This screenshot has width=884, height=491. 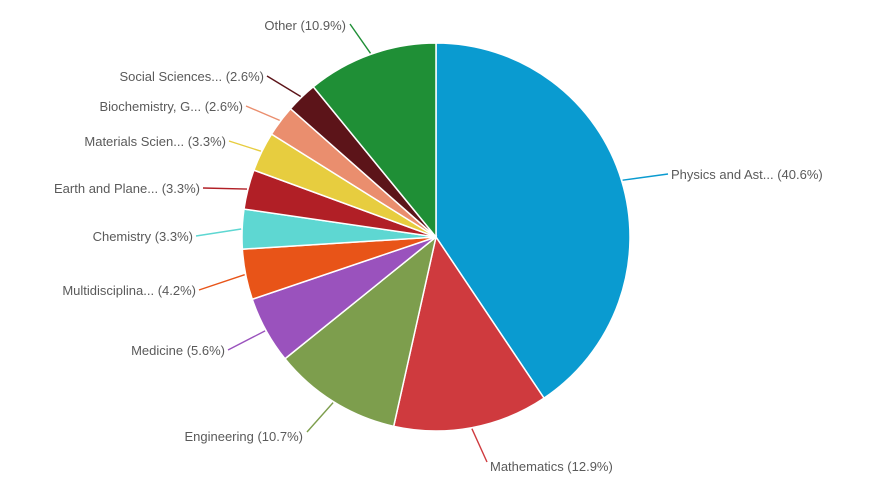 I want to click on leader-line-social-sciences, so click(x=284, y=86).